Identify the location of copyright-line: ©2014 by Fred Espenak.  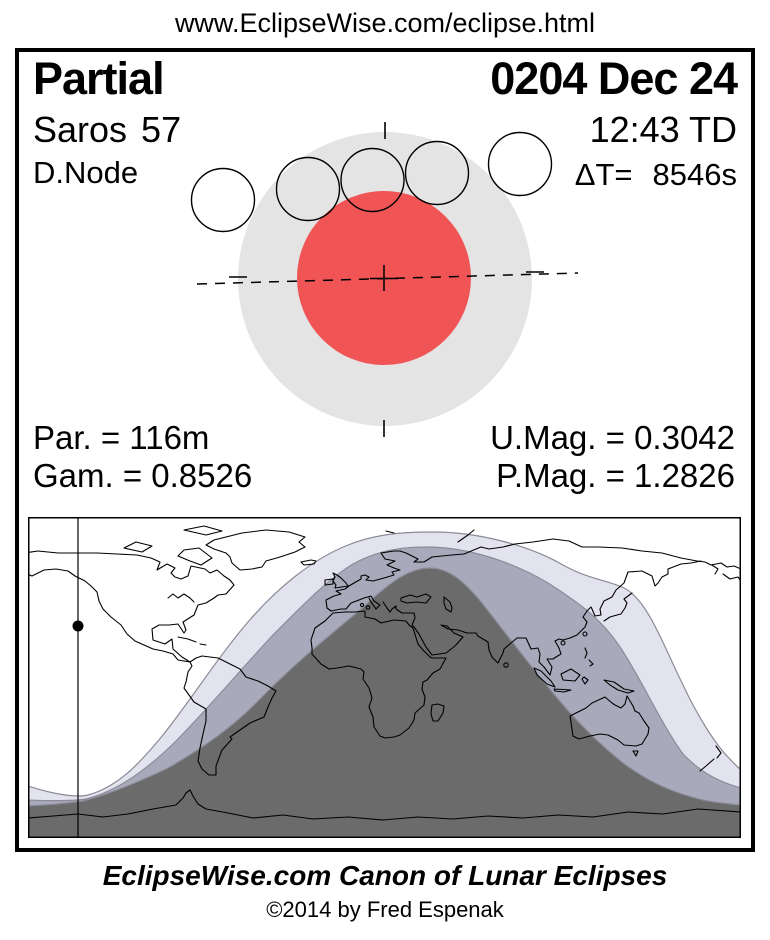
(385, 909).